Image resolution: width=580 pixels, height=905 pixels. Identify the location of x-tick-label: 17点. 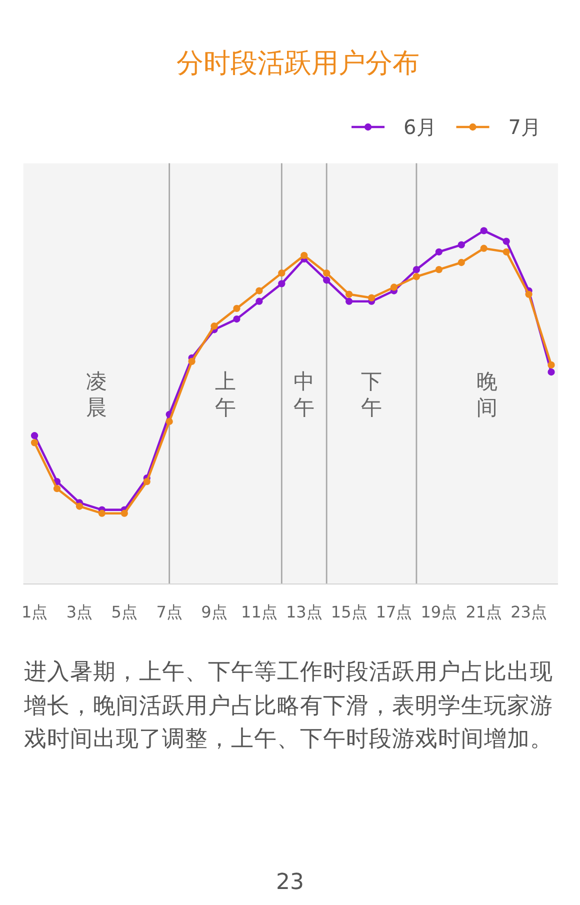
(394, 612).